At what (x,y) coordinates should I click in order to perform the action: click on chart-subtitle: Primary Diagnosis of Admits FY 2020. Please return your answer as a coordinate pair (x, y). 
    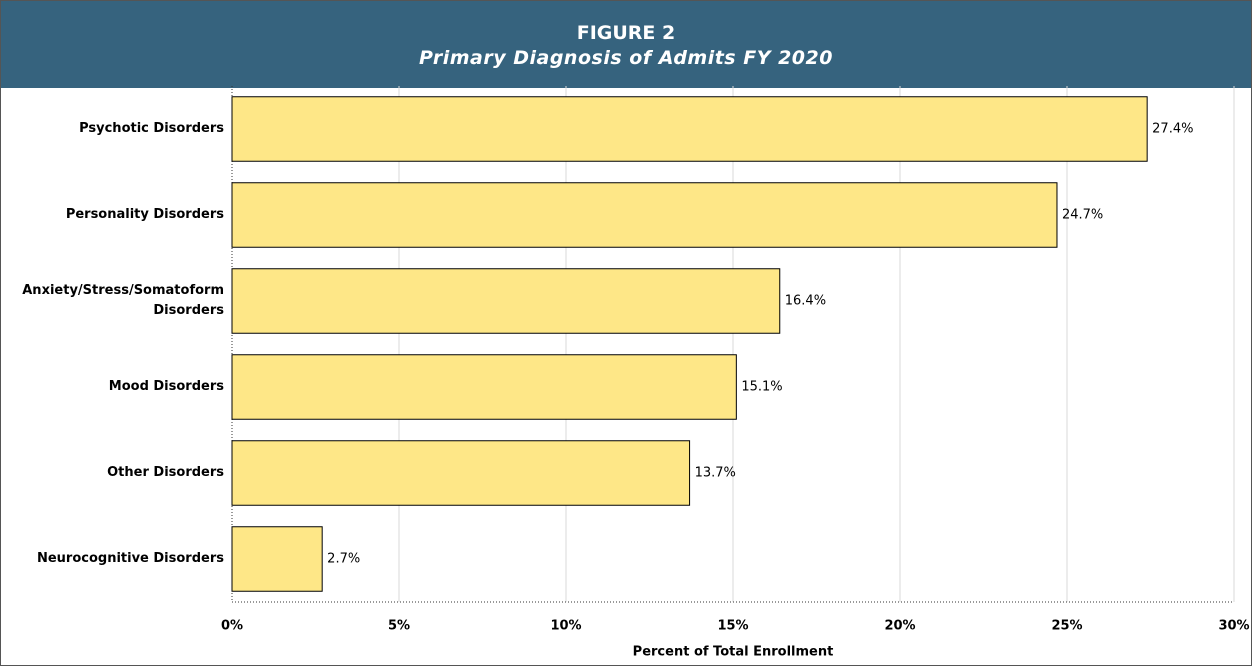
    Looking at the image, I should click on (626, 58).